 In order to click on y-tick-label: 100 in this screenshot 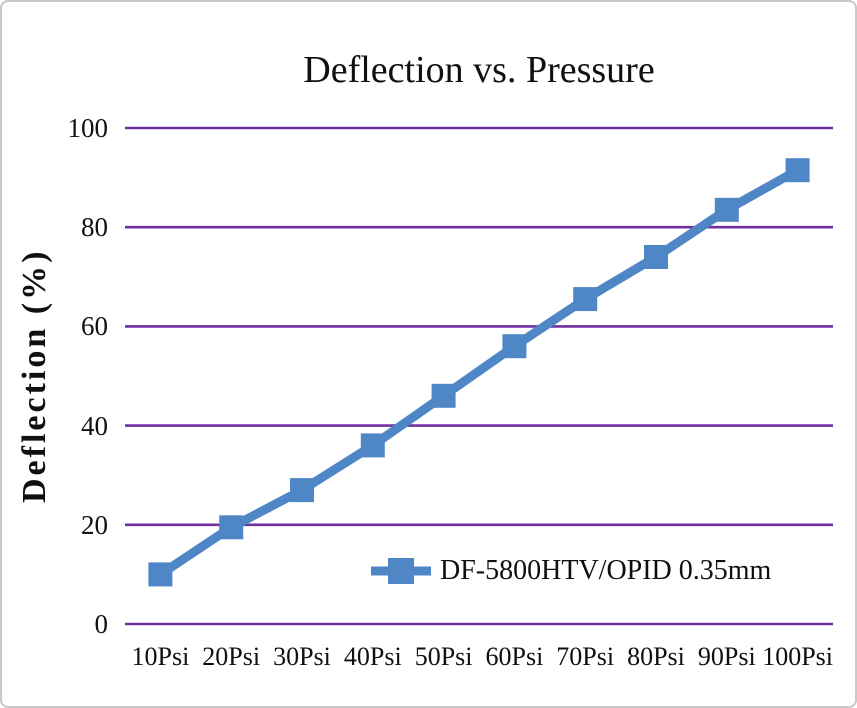, I will do `click(88, 128)`.